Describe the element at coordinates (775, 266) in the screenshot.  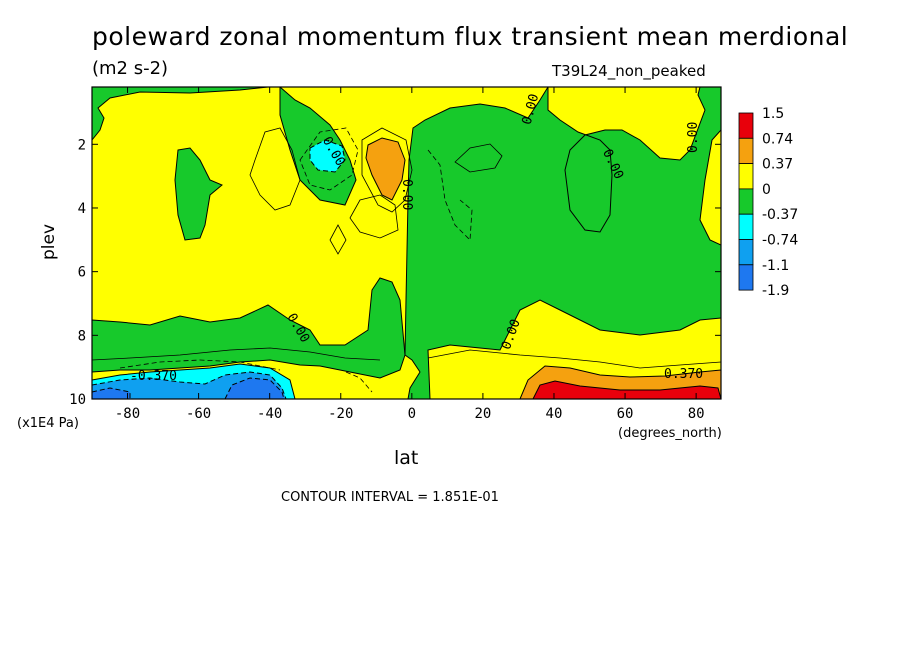
I see `colorbar-label: -1.1` at that location.